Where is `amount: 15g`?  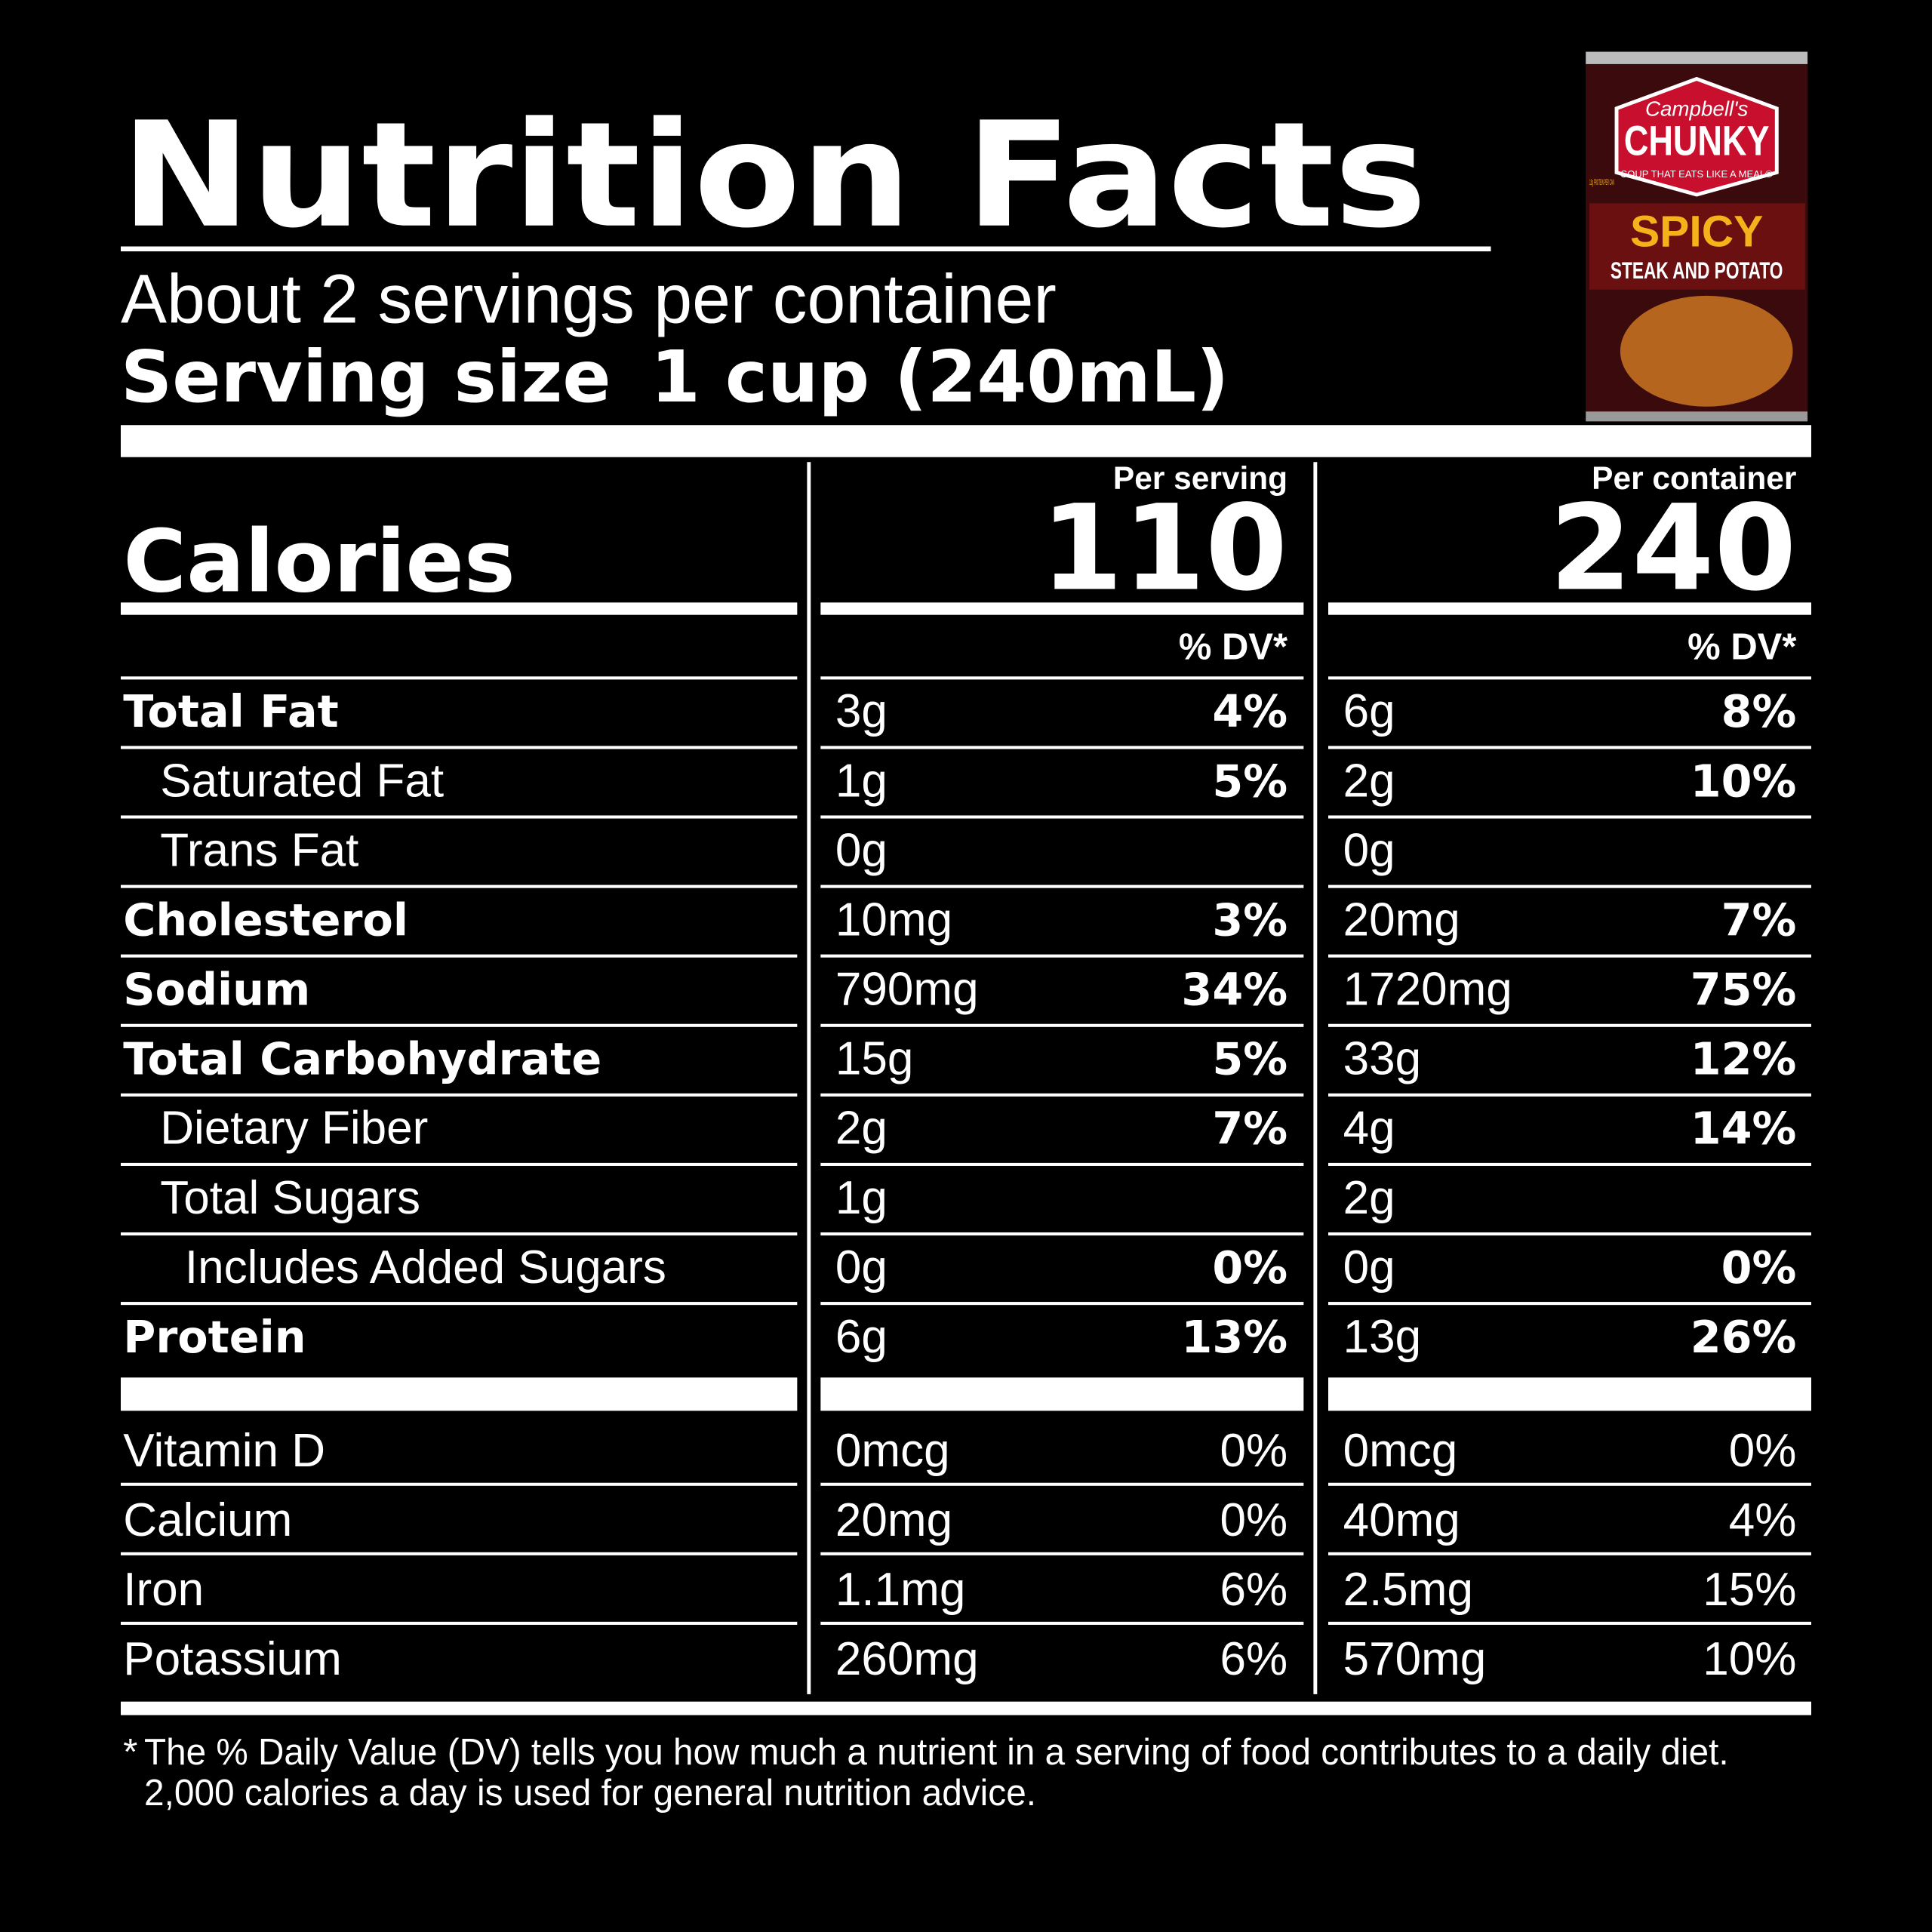 amount: 15g is located at coordinates (874, 1059).